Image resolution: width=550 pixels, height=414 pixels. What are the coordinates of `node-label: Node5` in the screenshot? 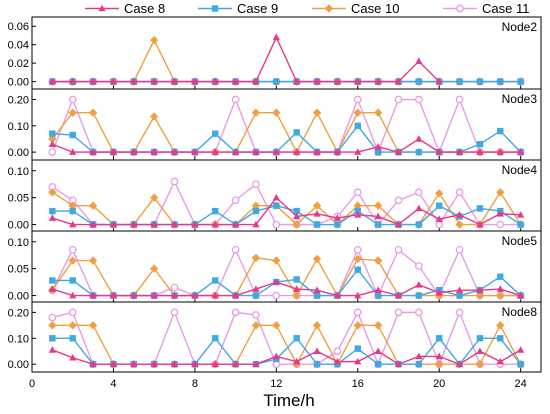 It's located at (520, 241).